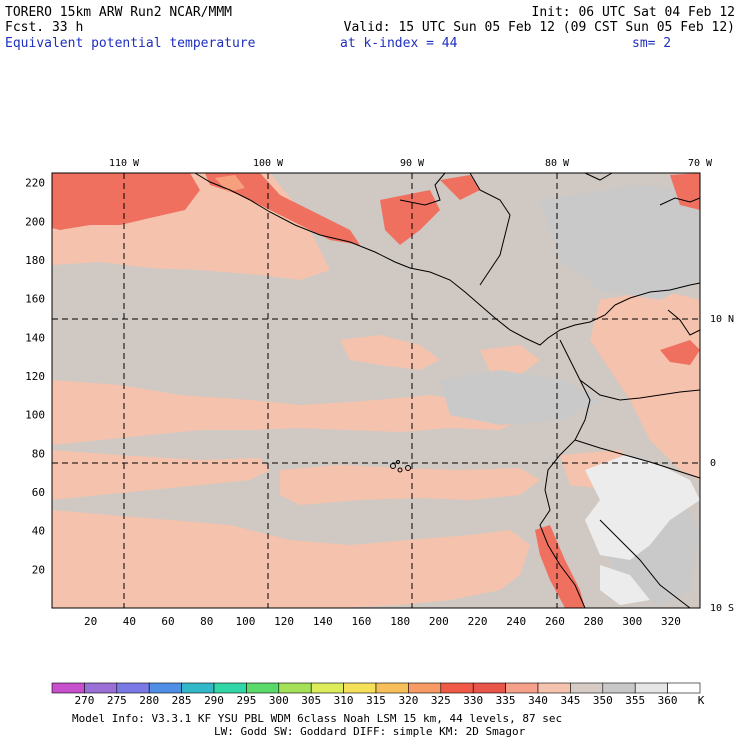 The image size is (740, 740). Describe the element at coordinates (311, 700) in the screenshot. I see `legend-value-label: 305` at that location.